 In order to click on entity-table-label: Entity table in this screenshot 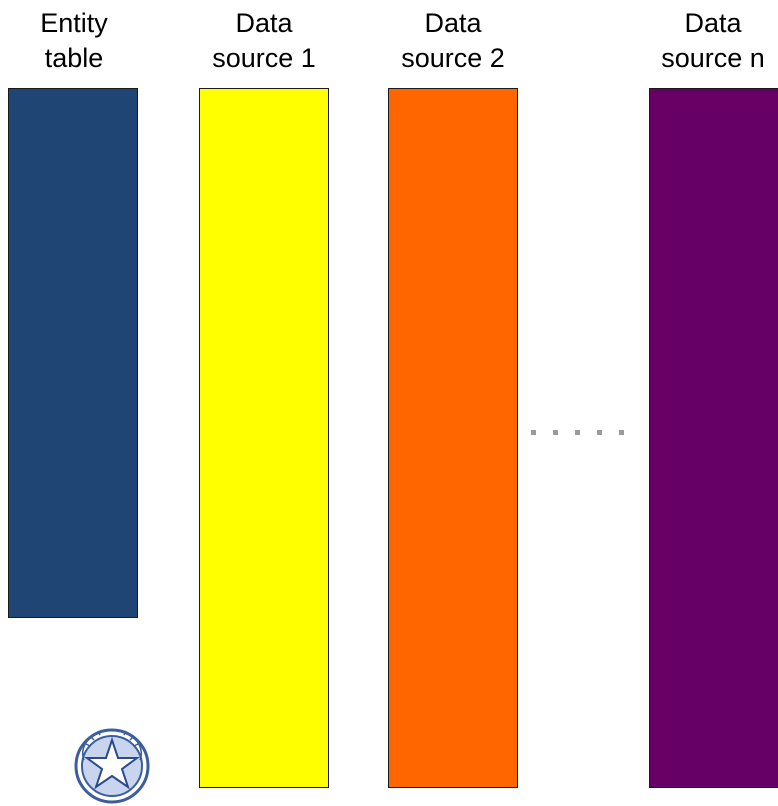, I will do `click(74, 41)`.